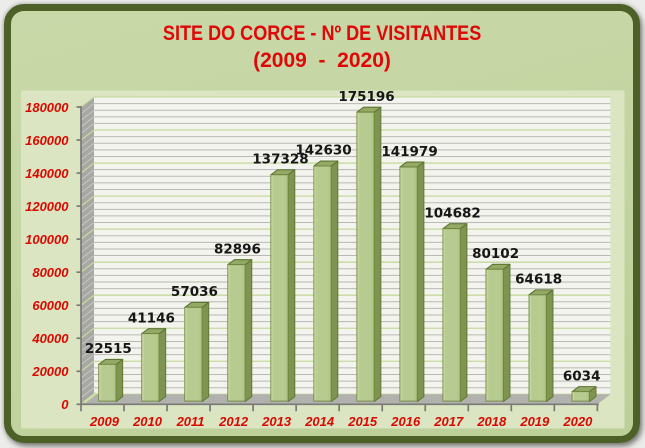 The width and height of the screenshot is (645, 448). I want to click on x-axis-label: 2019, so click(534, 421).